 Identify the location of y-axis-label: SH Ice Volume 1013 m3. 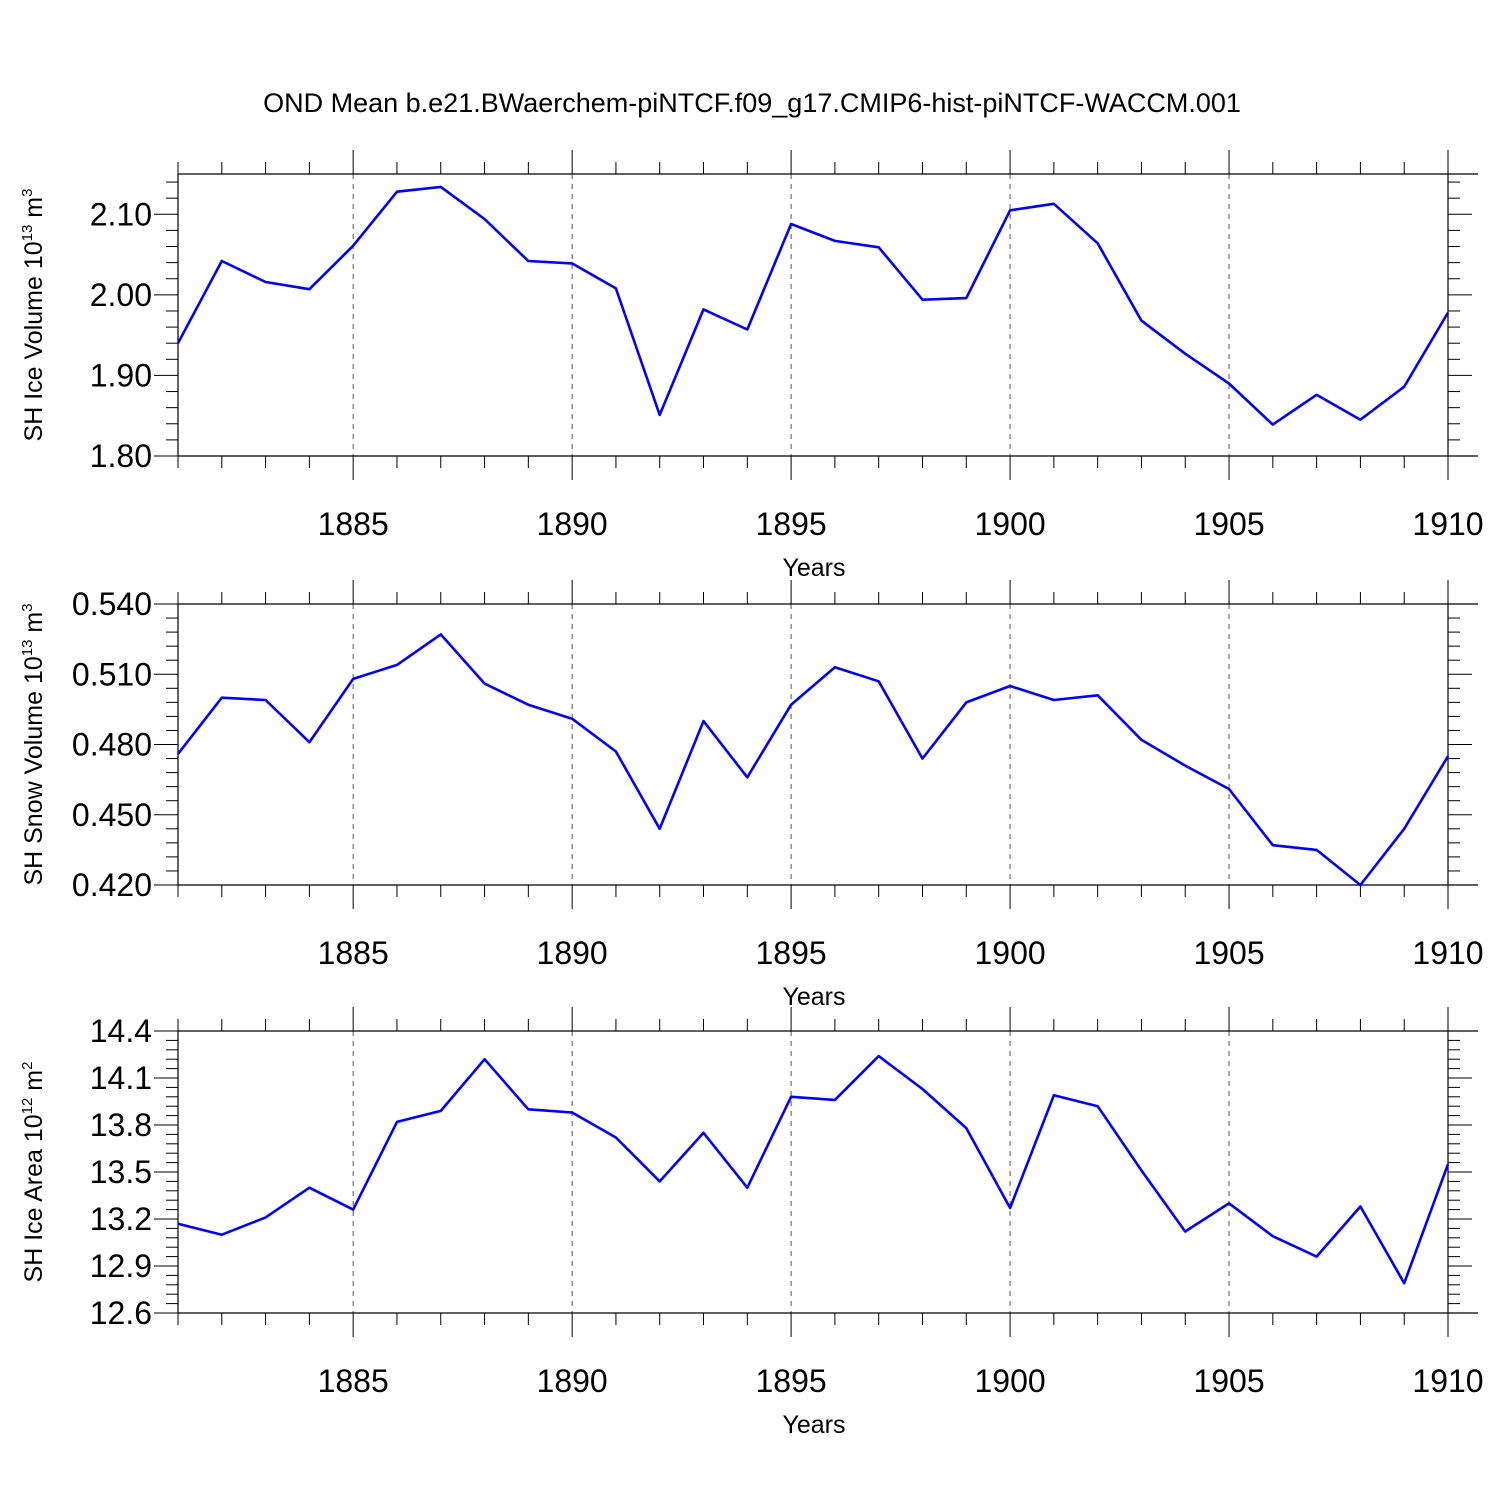
(33, 315).